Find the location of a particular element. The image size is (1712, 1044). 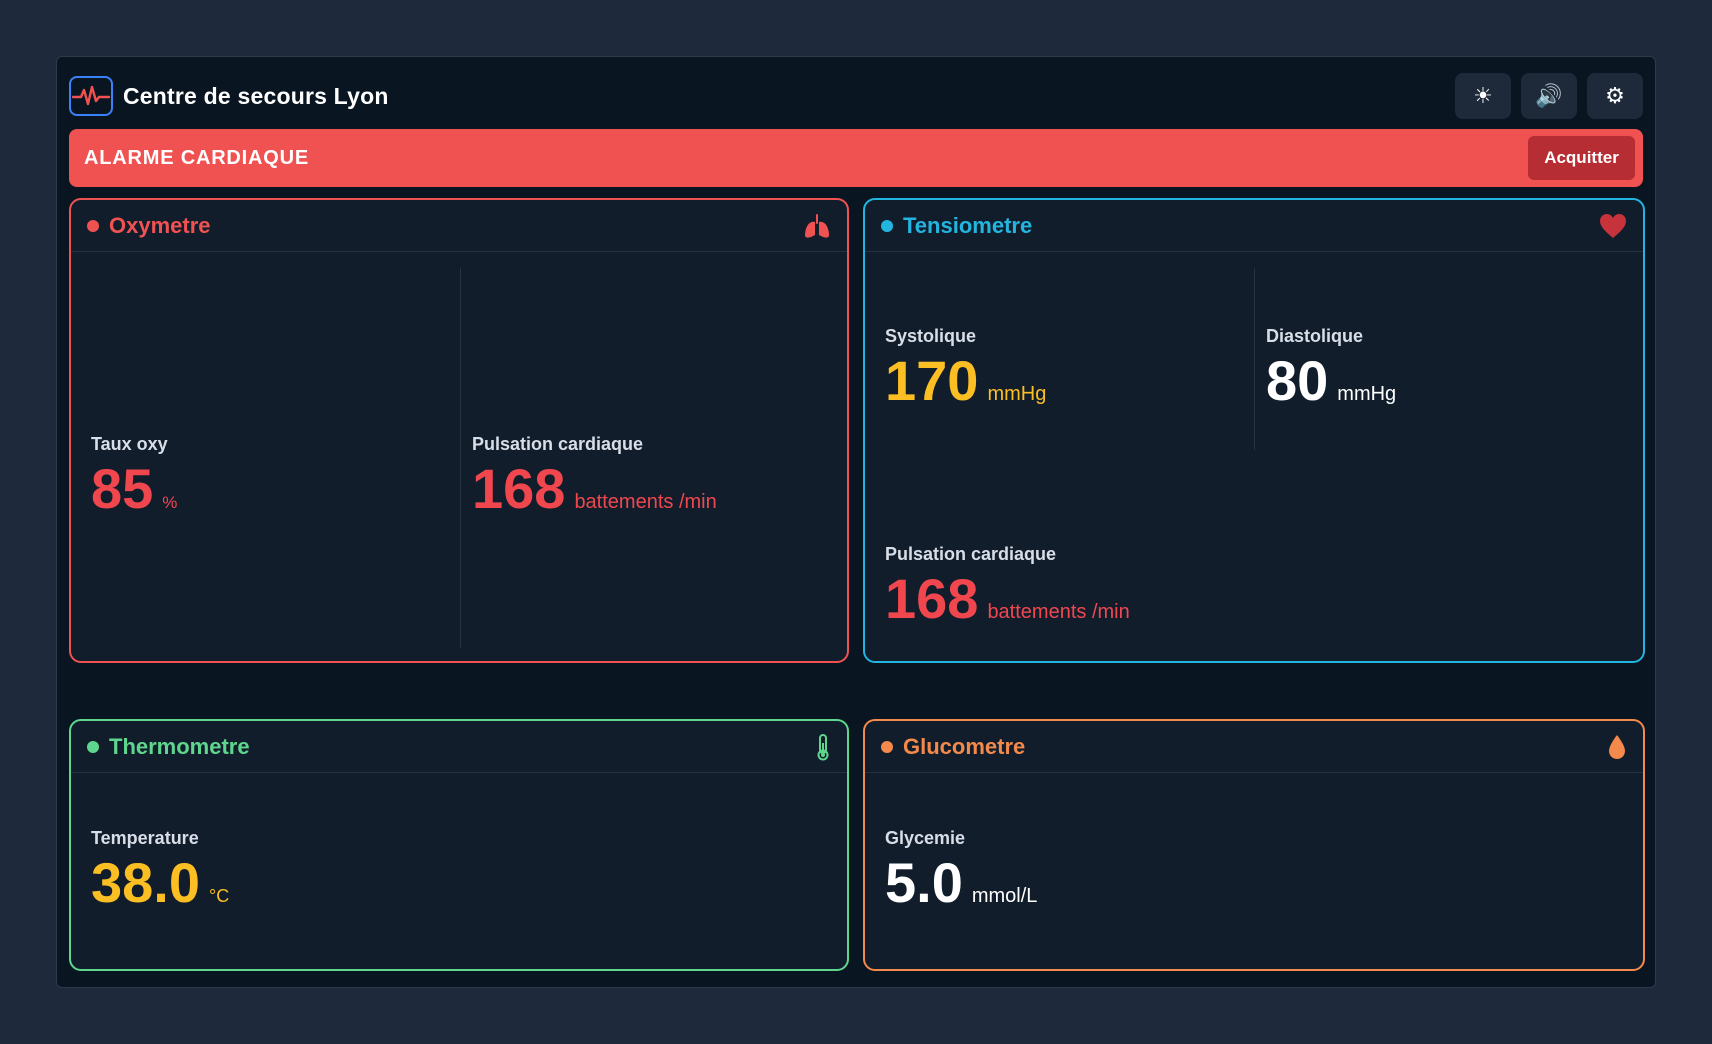

card-title: Thermometre is located at coordinates (179, 746).